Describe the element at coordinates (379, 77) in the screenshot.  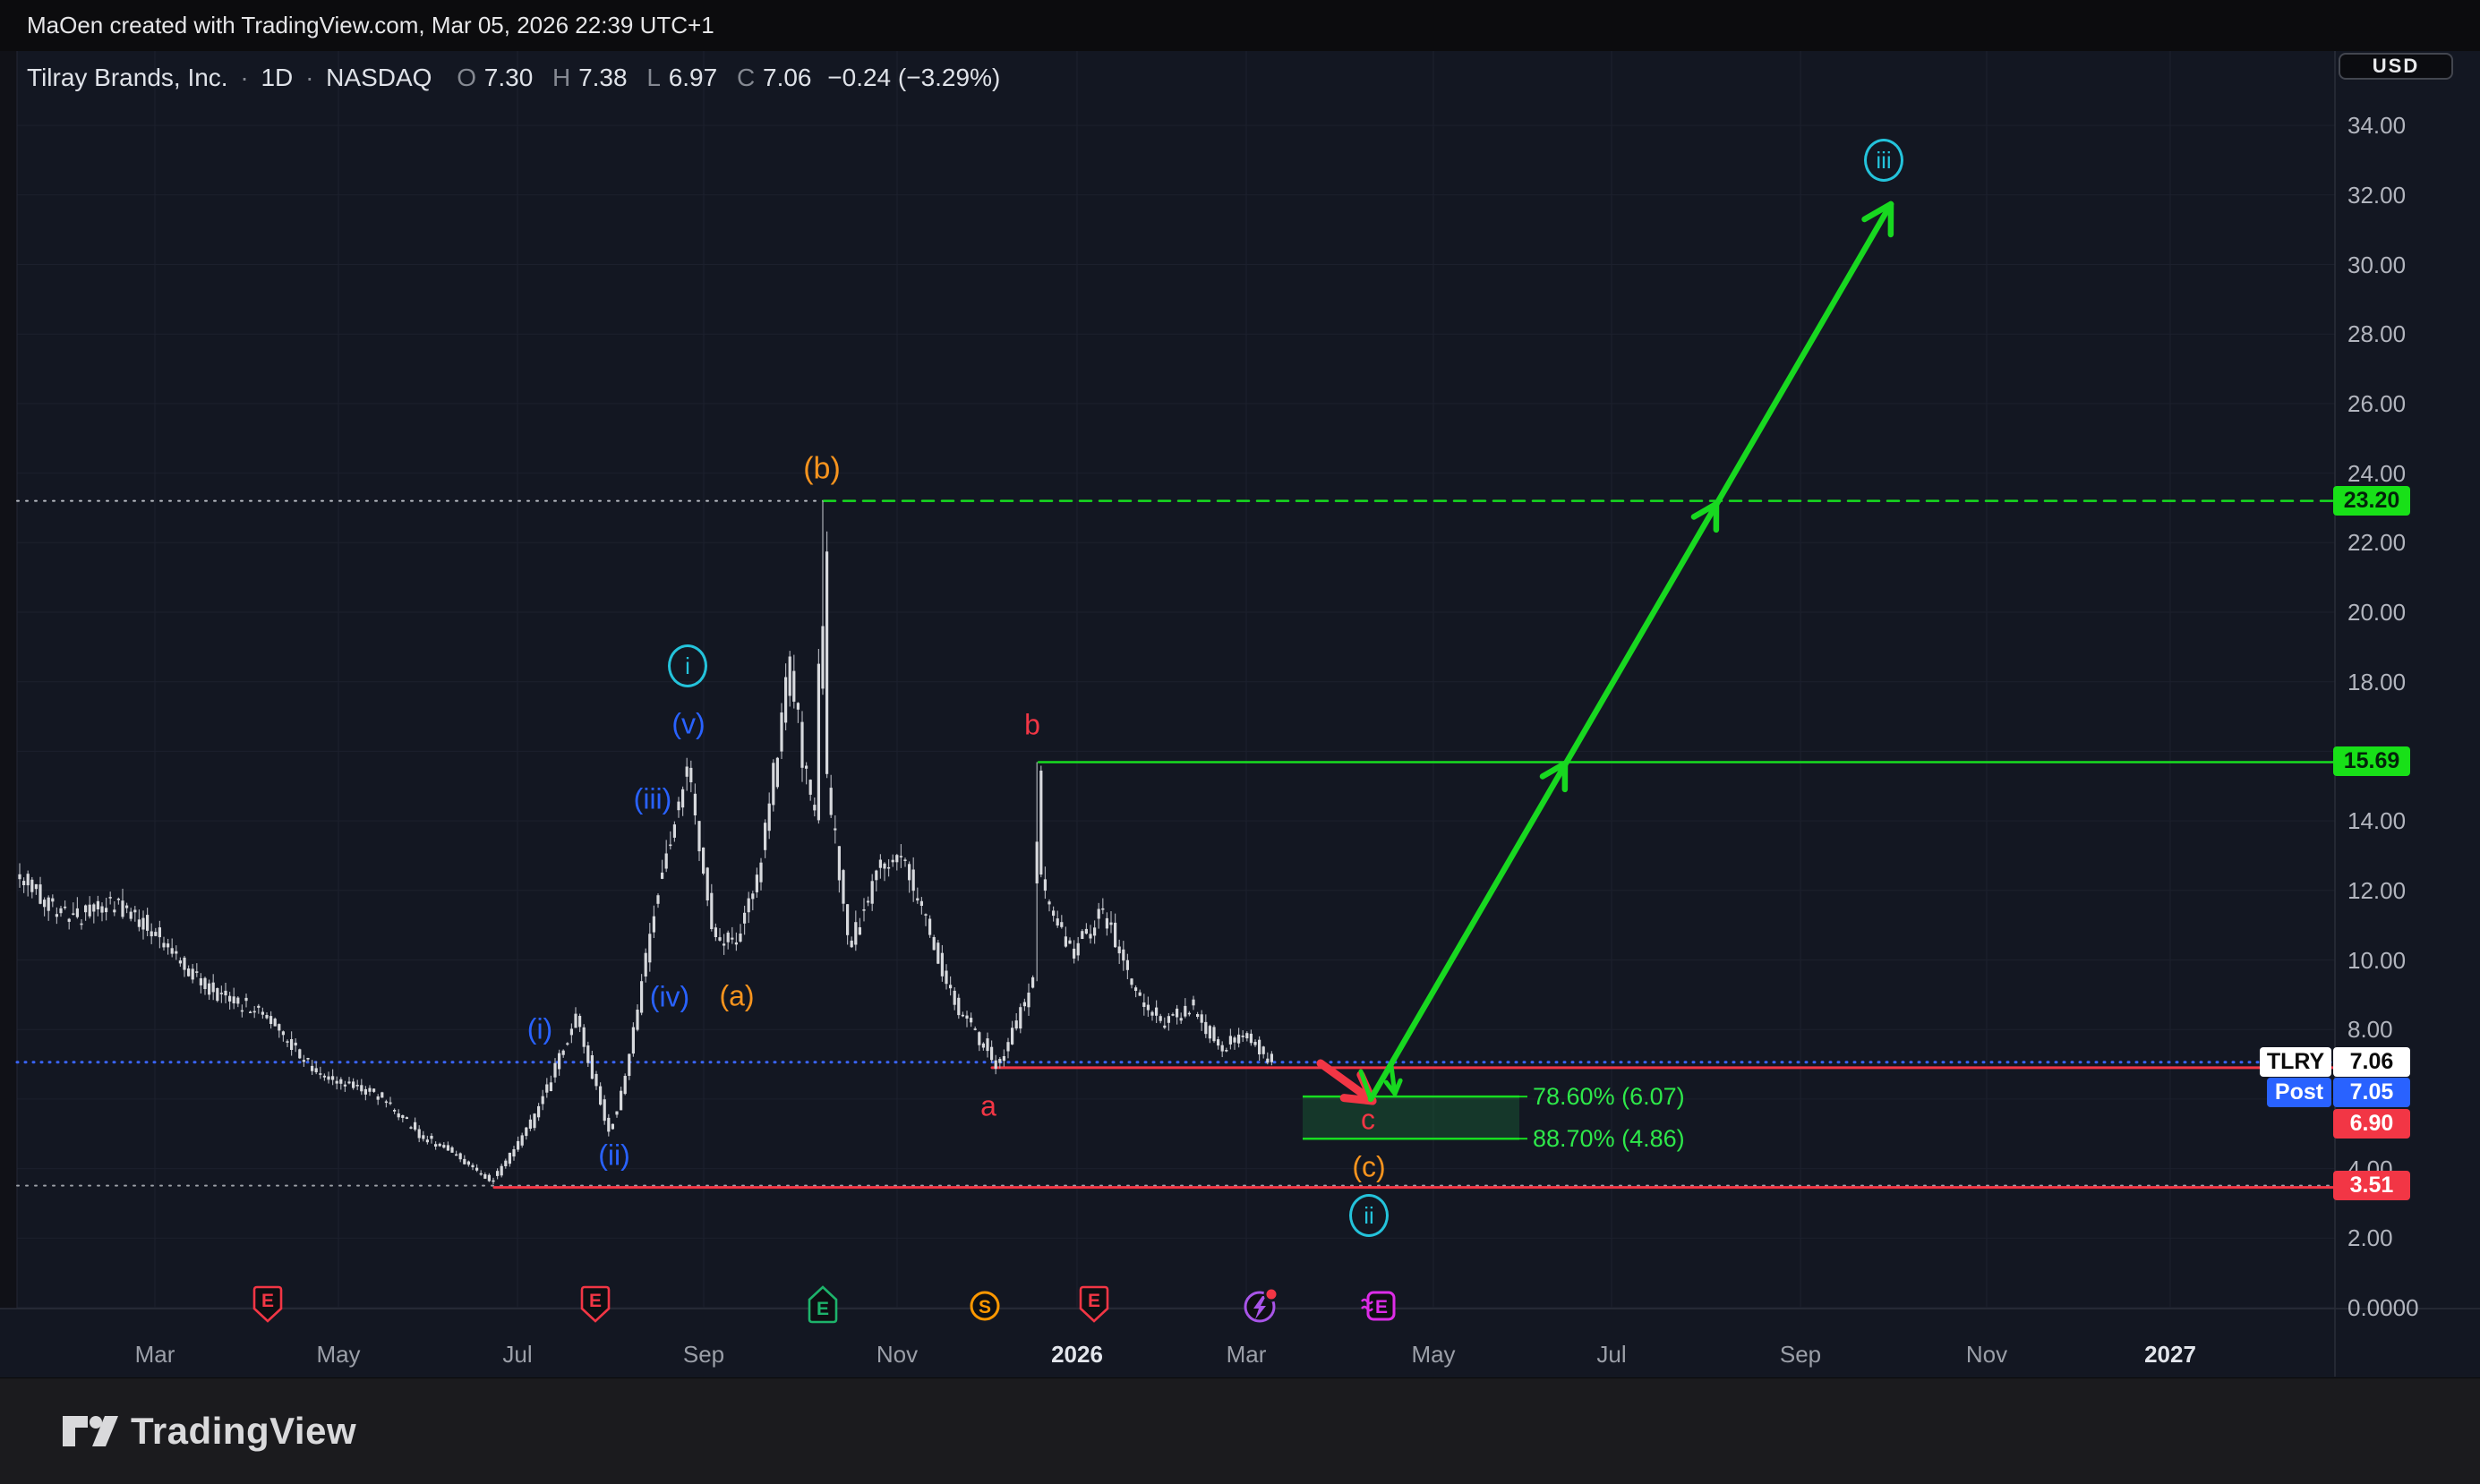
I see `exchange-label: NASDAQ` at that location.